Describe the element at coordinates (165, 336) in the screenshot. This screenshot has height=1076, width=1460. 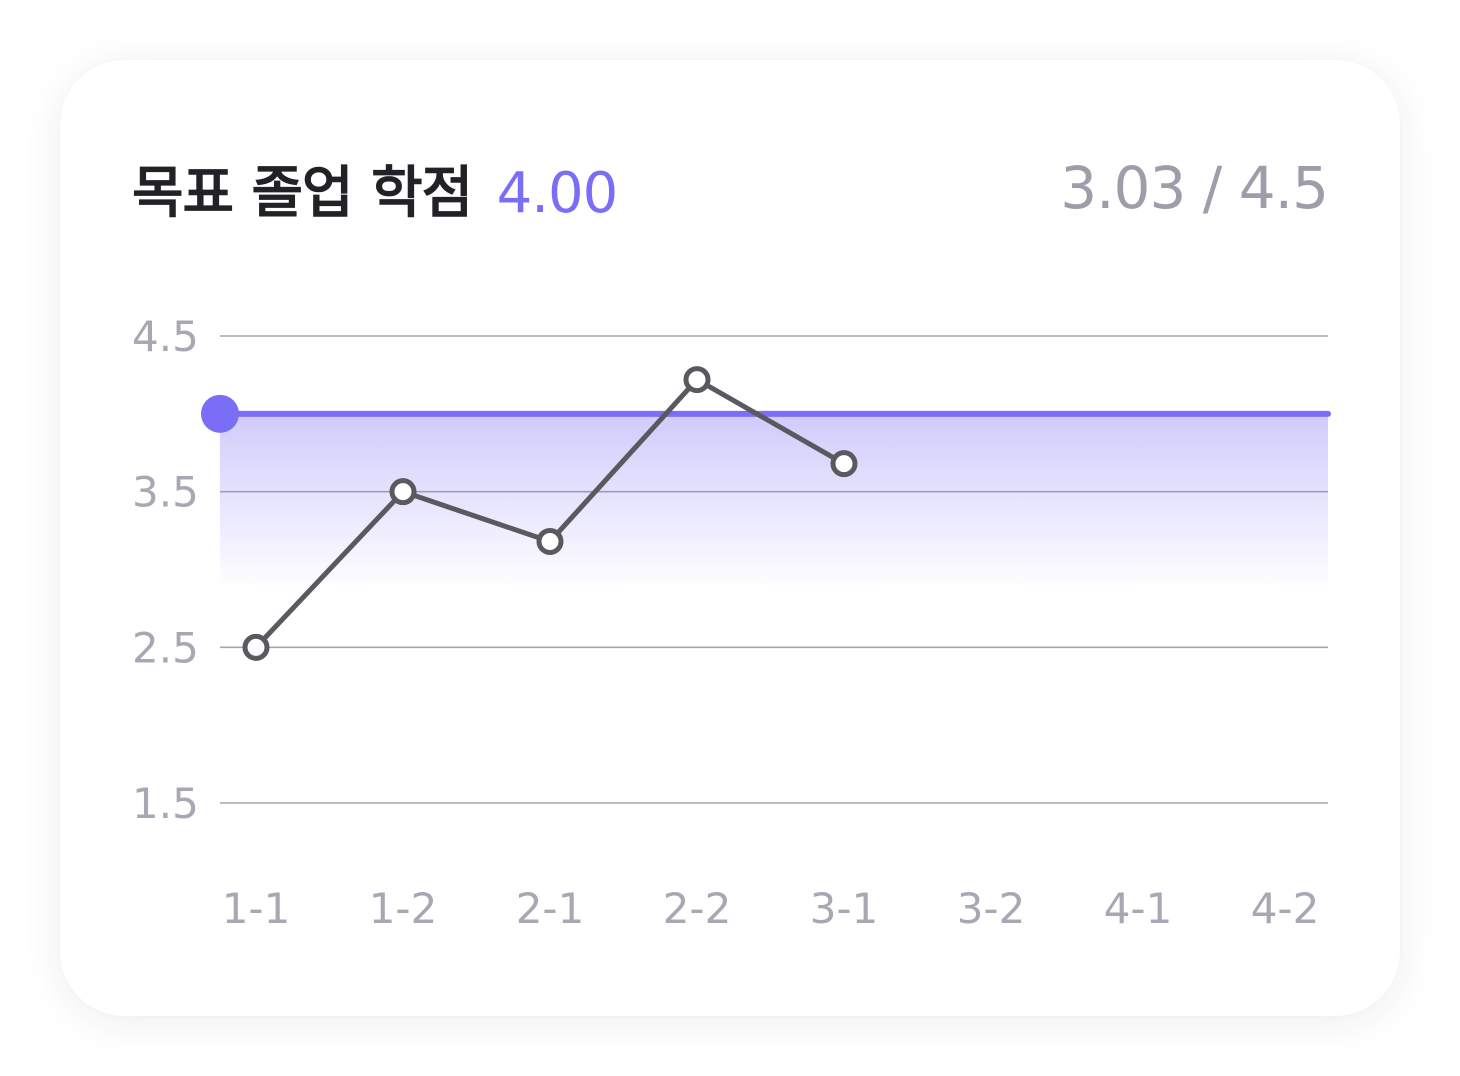
I see `y-tick-label: 4.5` at that location.